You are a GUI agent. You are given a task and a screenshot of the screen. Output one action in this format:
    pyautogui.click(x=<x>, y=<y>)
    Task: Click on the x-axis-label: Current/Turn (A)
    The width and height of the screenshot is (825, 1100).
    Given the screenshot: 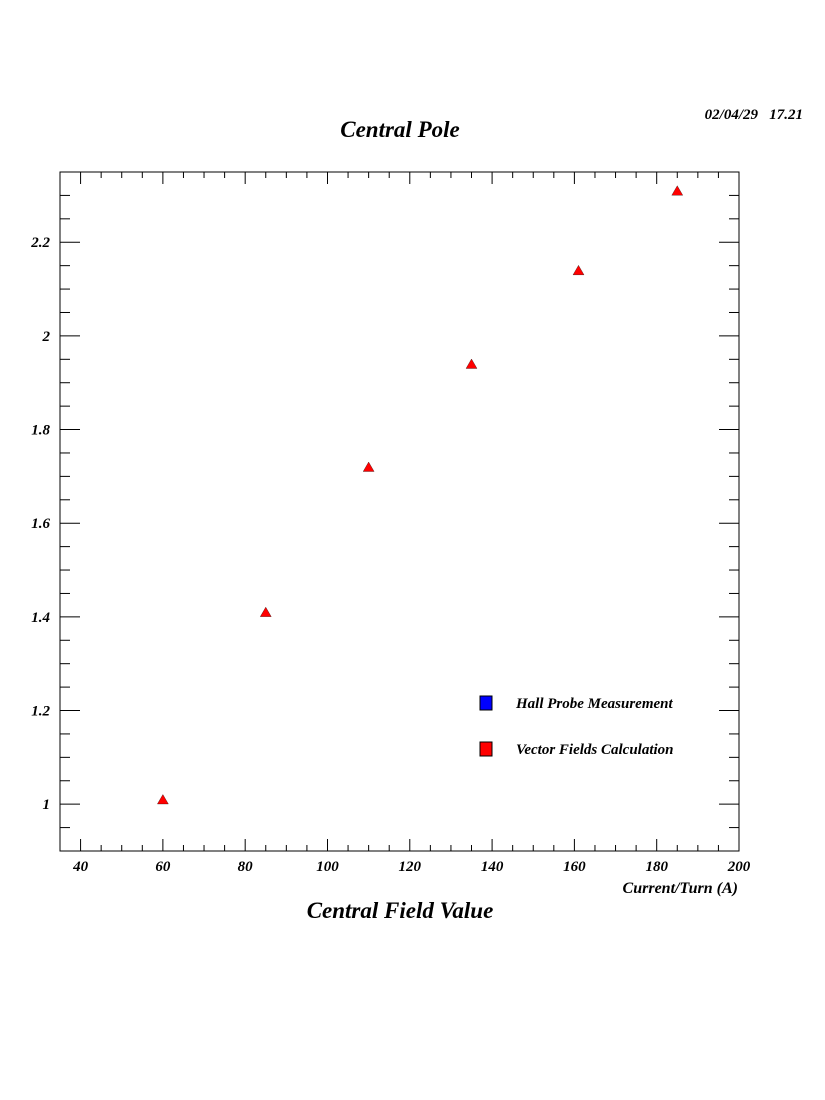 What is the action you would take?
    pyautogui.click(x=680, y=888)
    